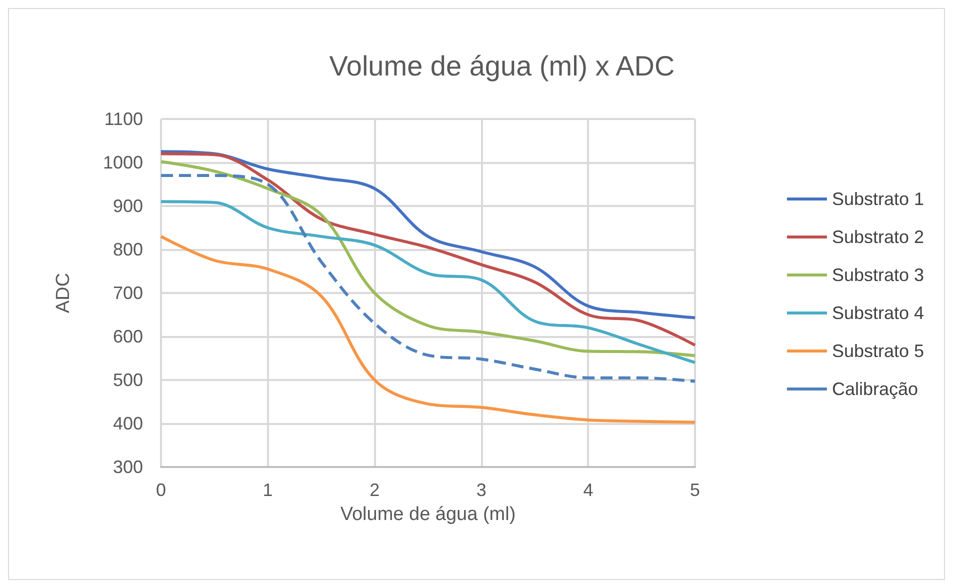  I want to click on x-tick-label: 2, so click(375, 490).